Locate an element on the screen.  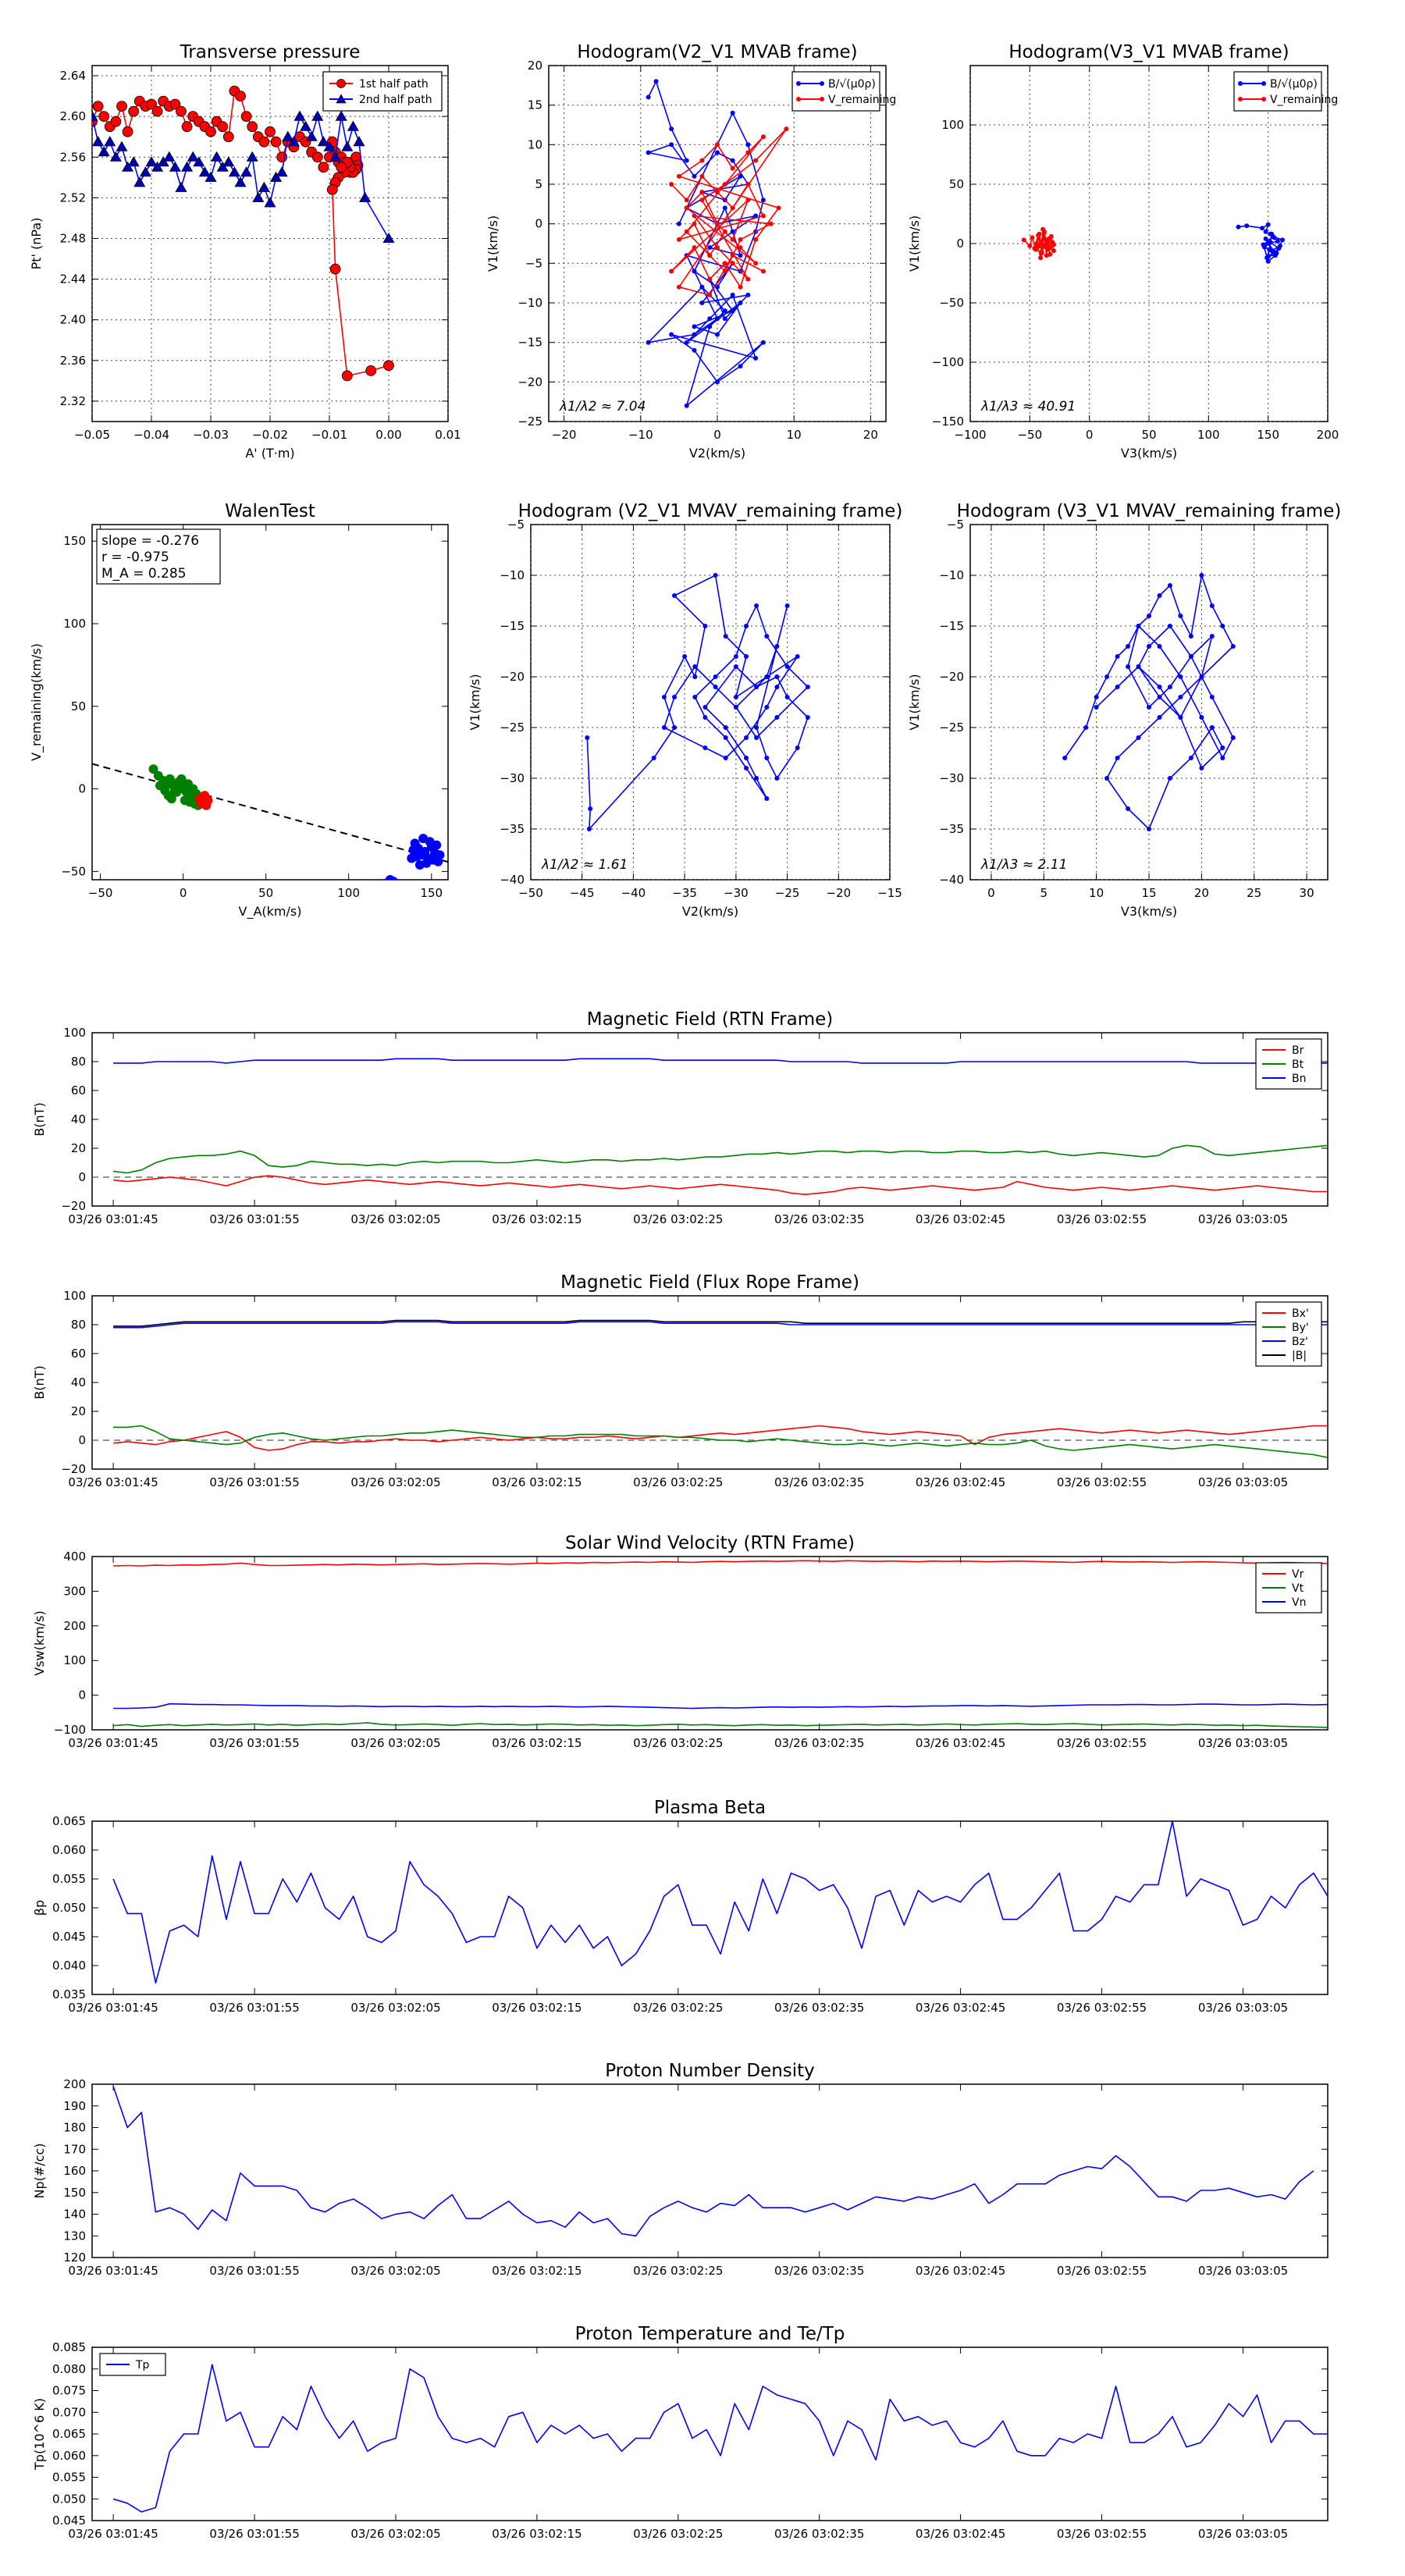
y-tick-label: −35 is located at coordinates (952, 829).